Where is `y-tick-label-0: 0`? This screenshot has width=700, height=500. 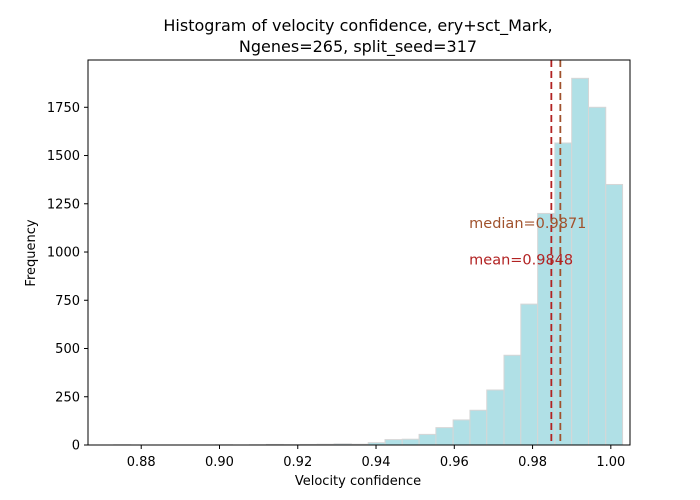 y-tick-label-0: 0 is located at coordinates (76, 446).